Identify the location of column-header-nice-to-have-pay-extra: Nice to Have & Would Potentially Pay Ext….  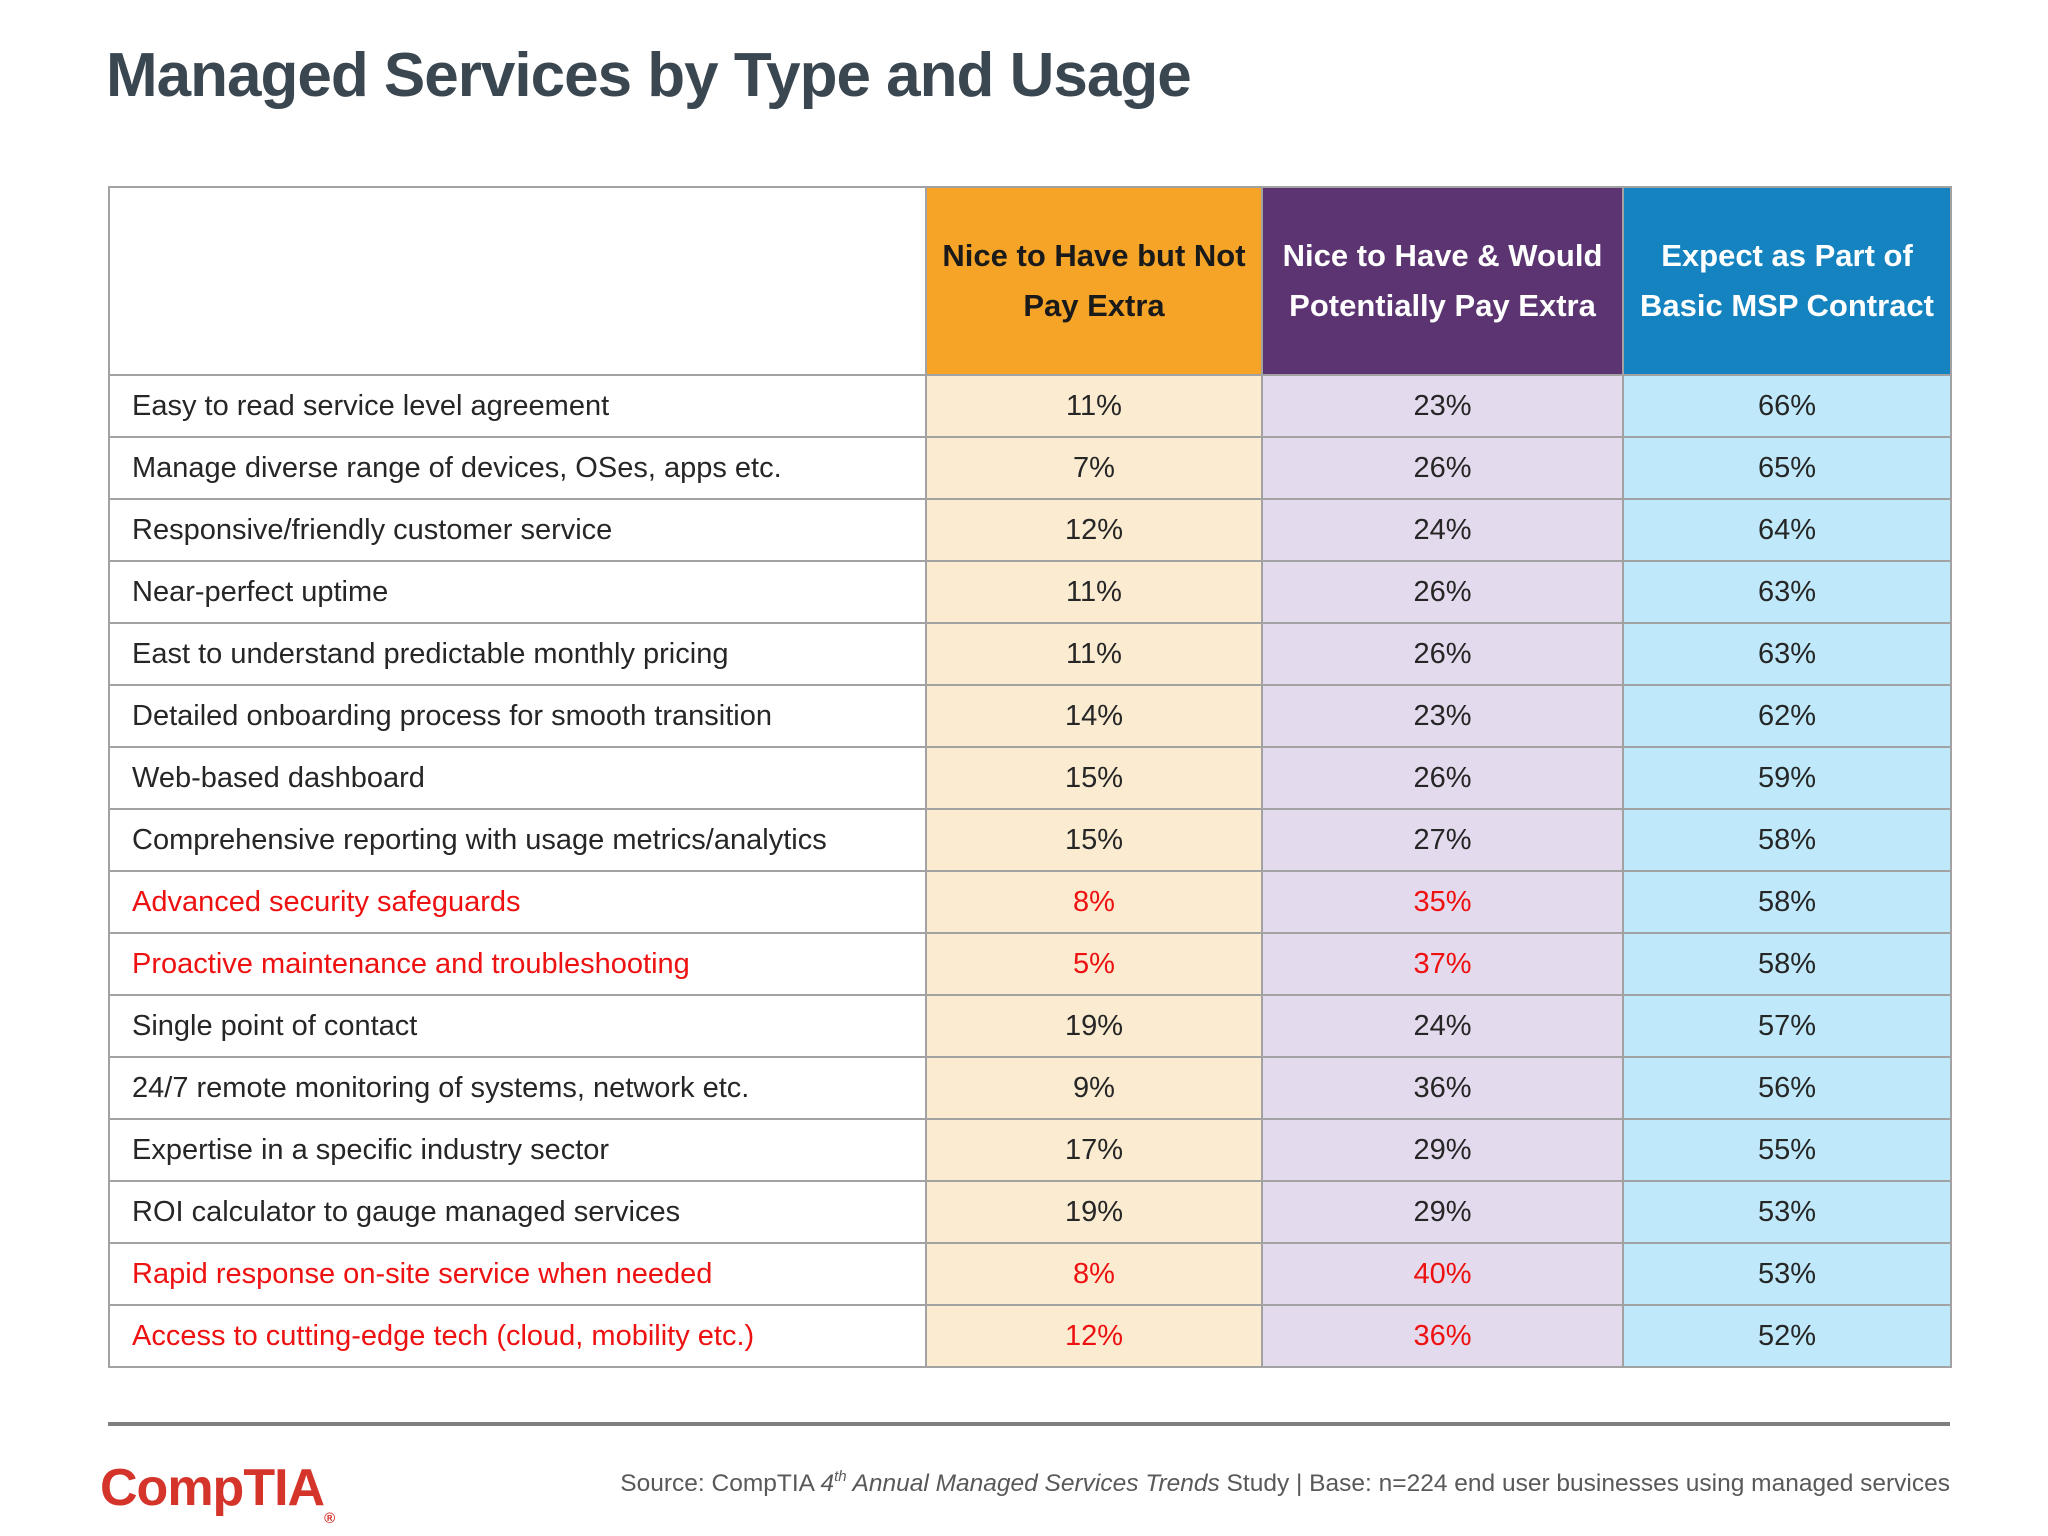
(1442, 281).